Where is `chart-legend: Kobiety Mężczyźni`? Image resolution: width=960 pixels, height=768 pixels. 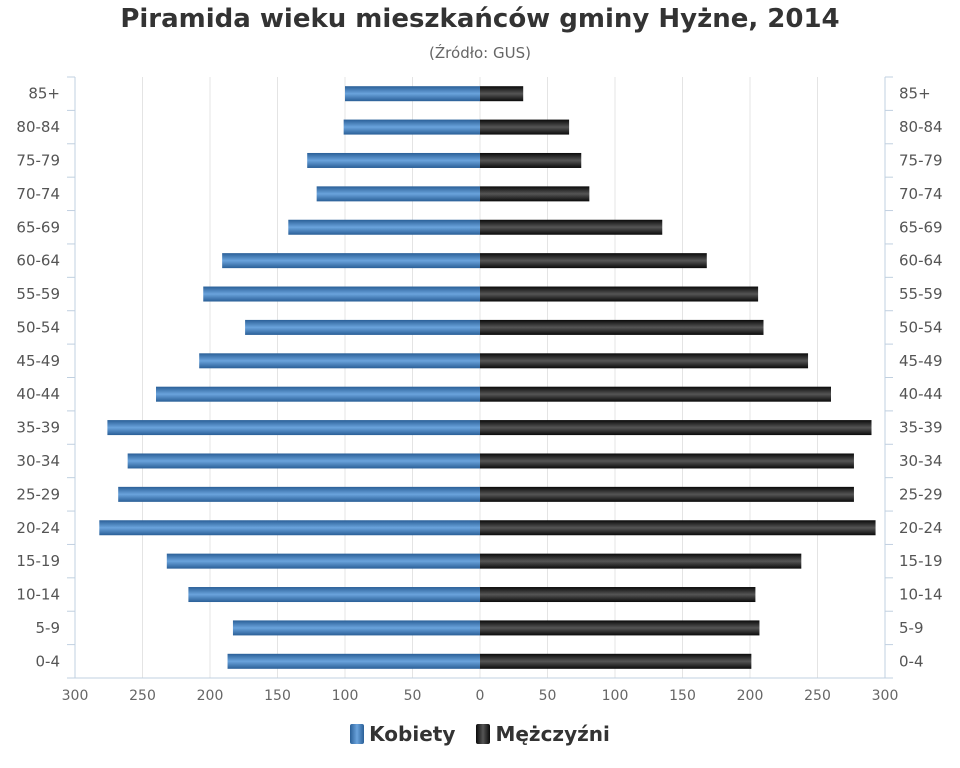 chart-legend: Kobiety Mężczyźni is located at coordinates (480, 734).